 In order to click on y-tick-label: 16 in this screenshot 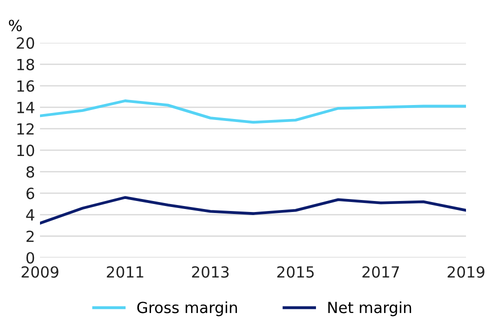, I will do `click(25, 86)`.